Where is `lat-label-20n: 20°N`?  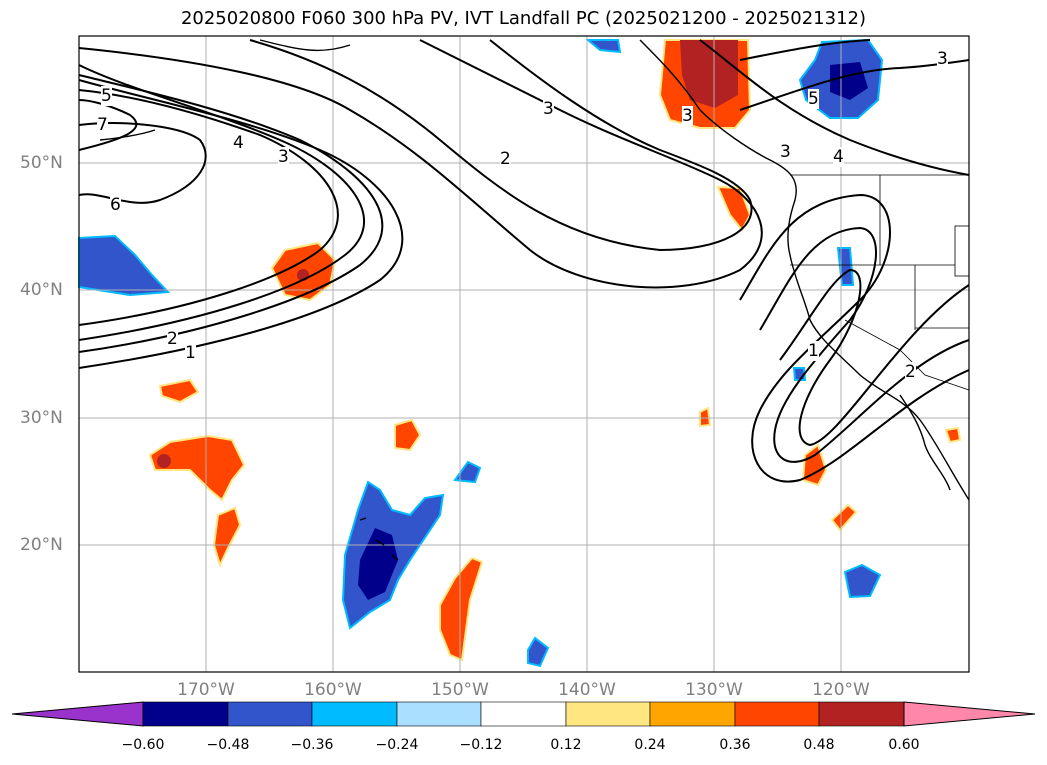
lat-label-20n: 20°N is located at coordinates (41, 545).